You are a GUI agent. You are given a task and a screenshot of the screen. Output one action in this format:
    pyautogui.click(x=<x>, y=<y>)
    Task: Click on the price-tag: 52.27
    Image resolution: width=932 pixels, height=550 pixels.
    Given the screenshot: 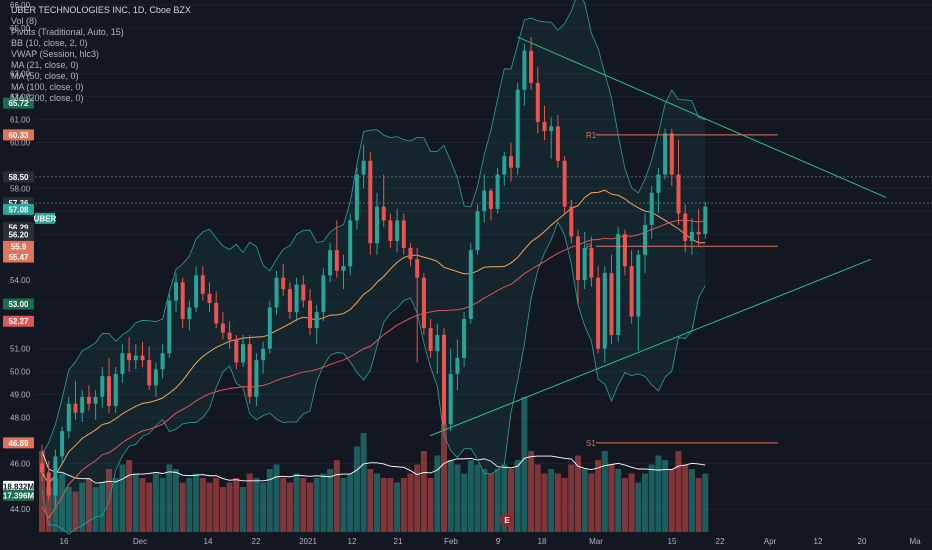 What is the action you would take?
    pyautogui.click(x=18, y=321)
    